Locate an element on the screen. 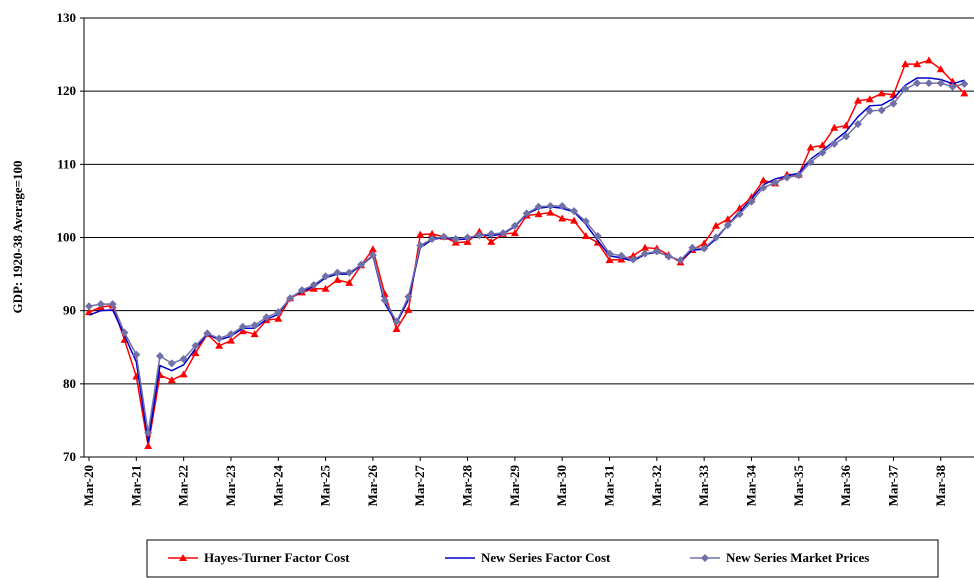  x-tick-label: Mar-38 is located at coordinates (940, 486).